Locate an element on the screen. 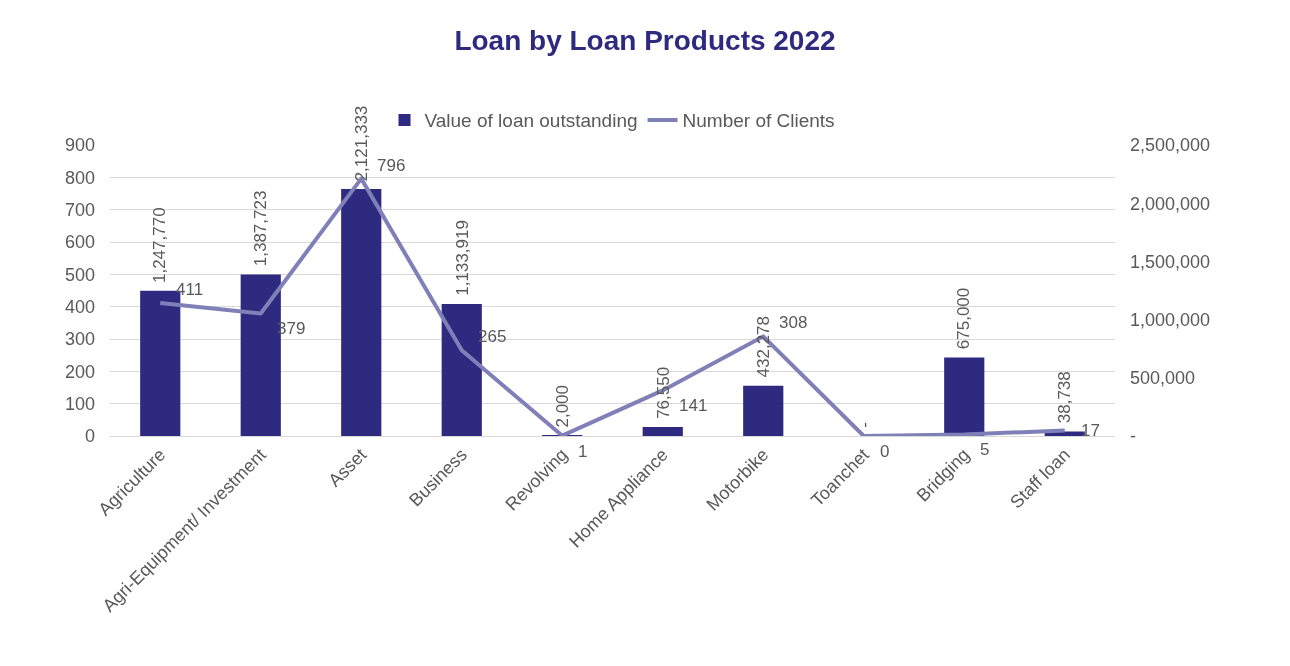  y2-tick-label: 1,000,000 is located at coordinates (1170, 319).